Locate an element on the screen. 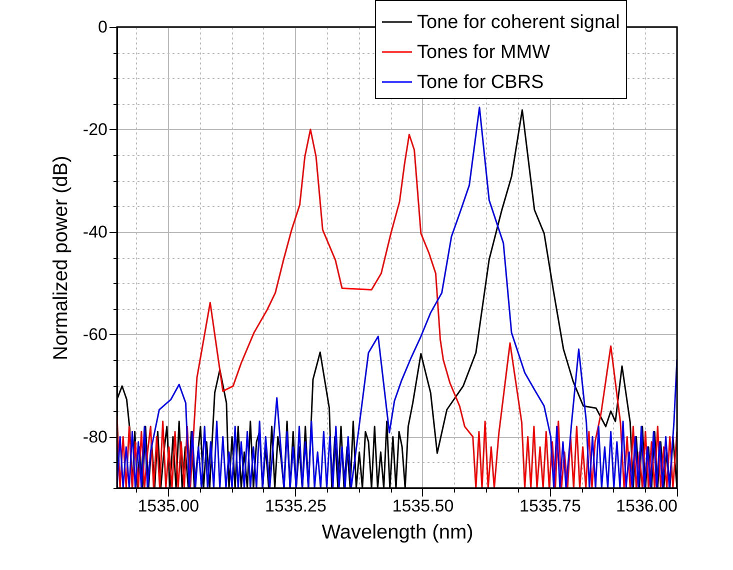  x-tick-label: 1535.00 is located at coordinates (169, 506).